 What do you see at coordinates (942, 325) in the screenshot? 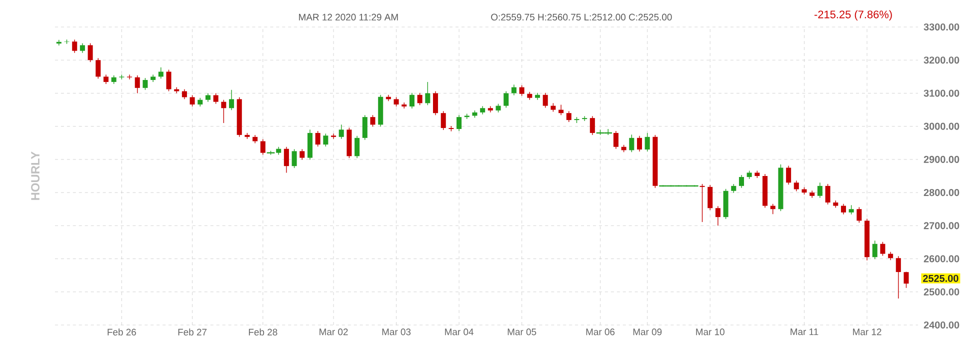
I see `y-tick-label: 2400.00` at bounding box center [942, 325].